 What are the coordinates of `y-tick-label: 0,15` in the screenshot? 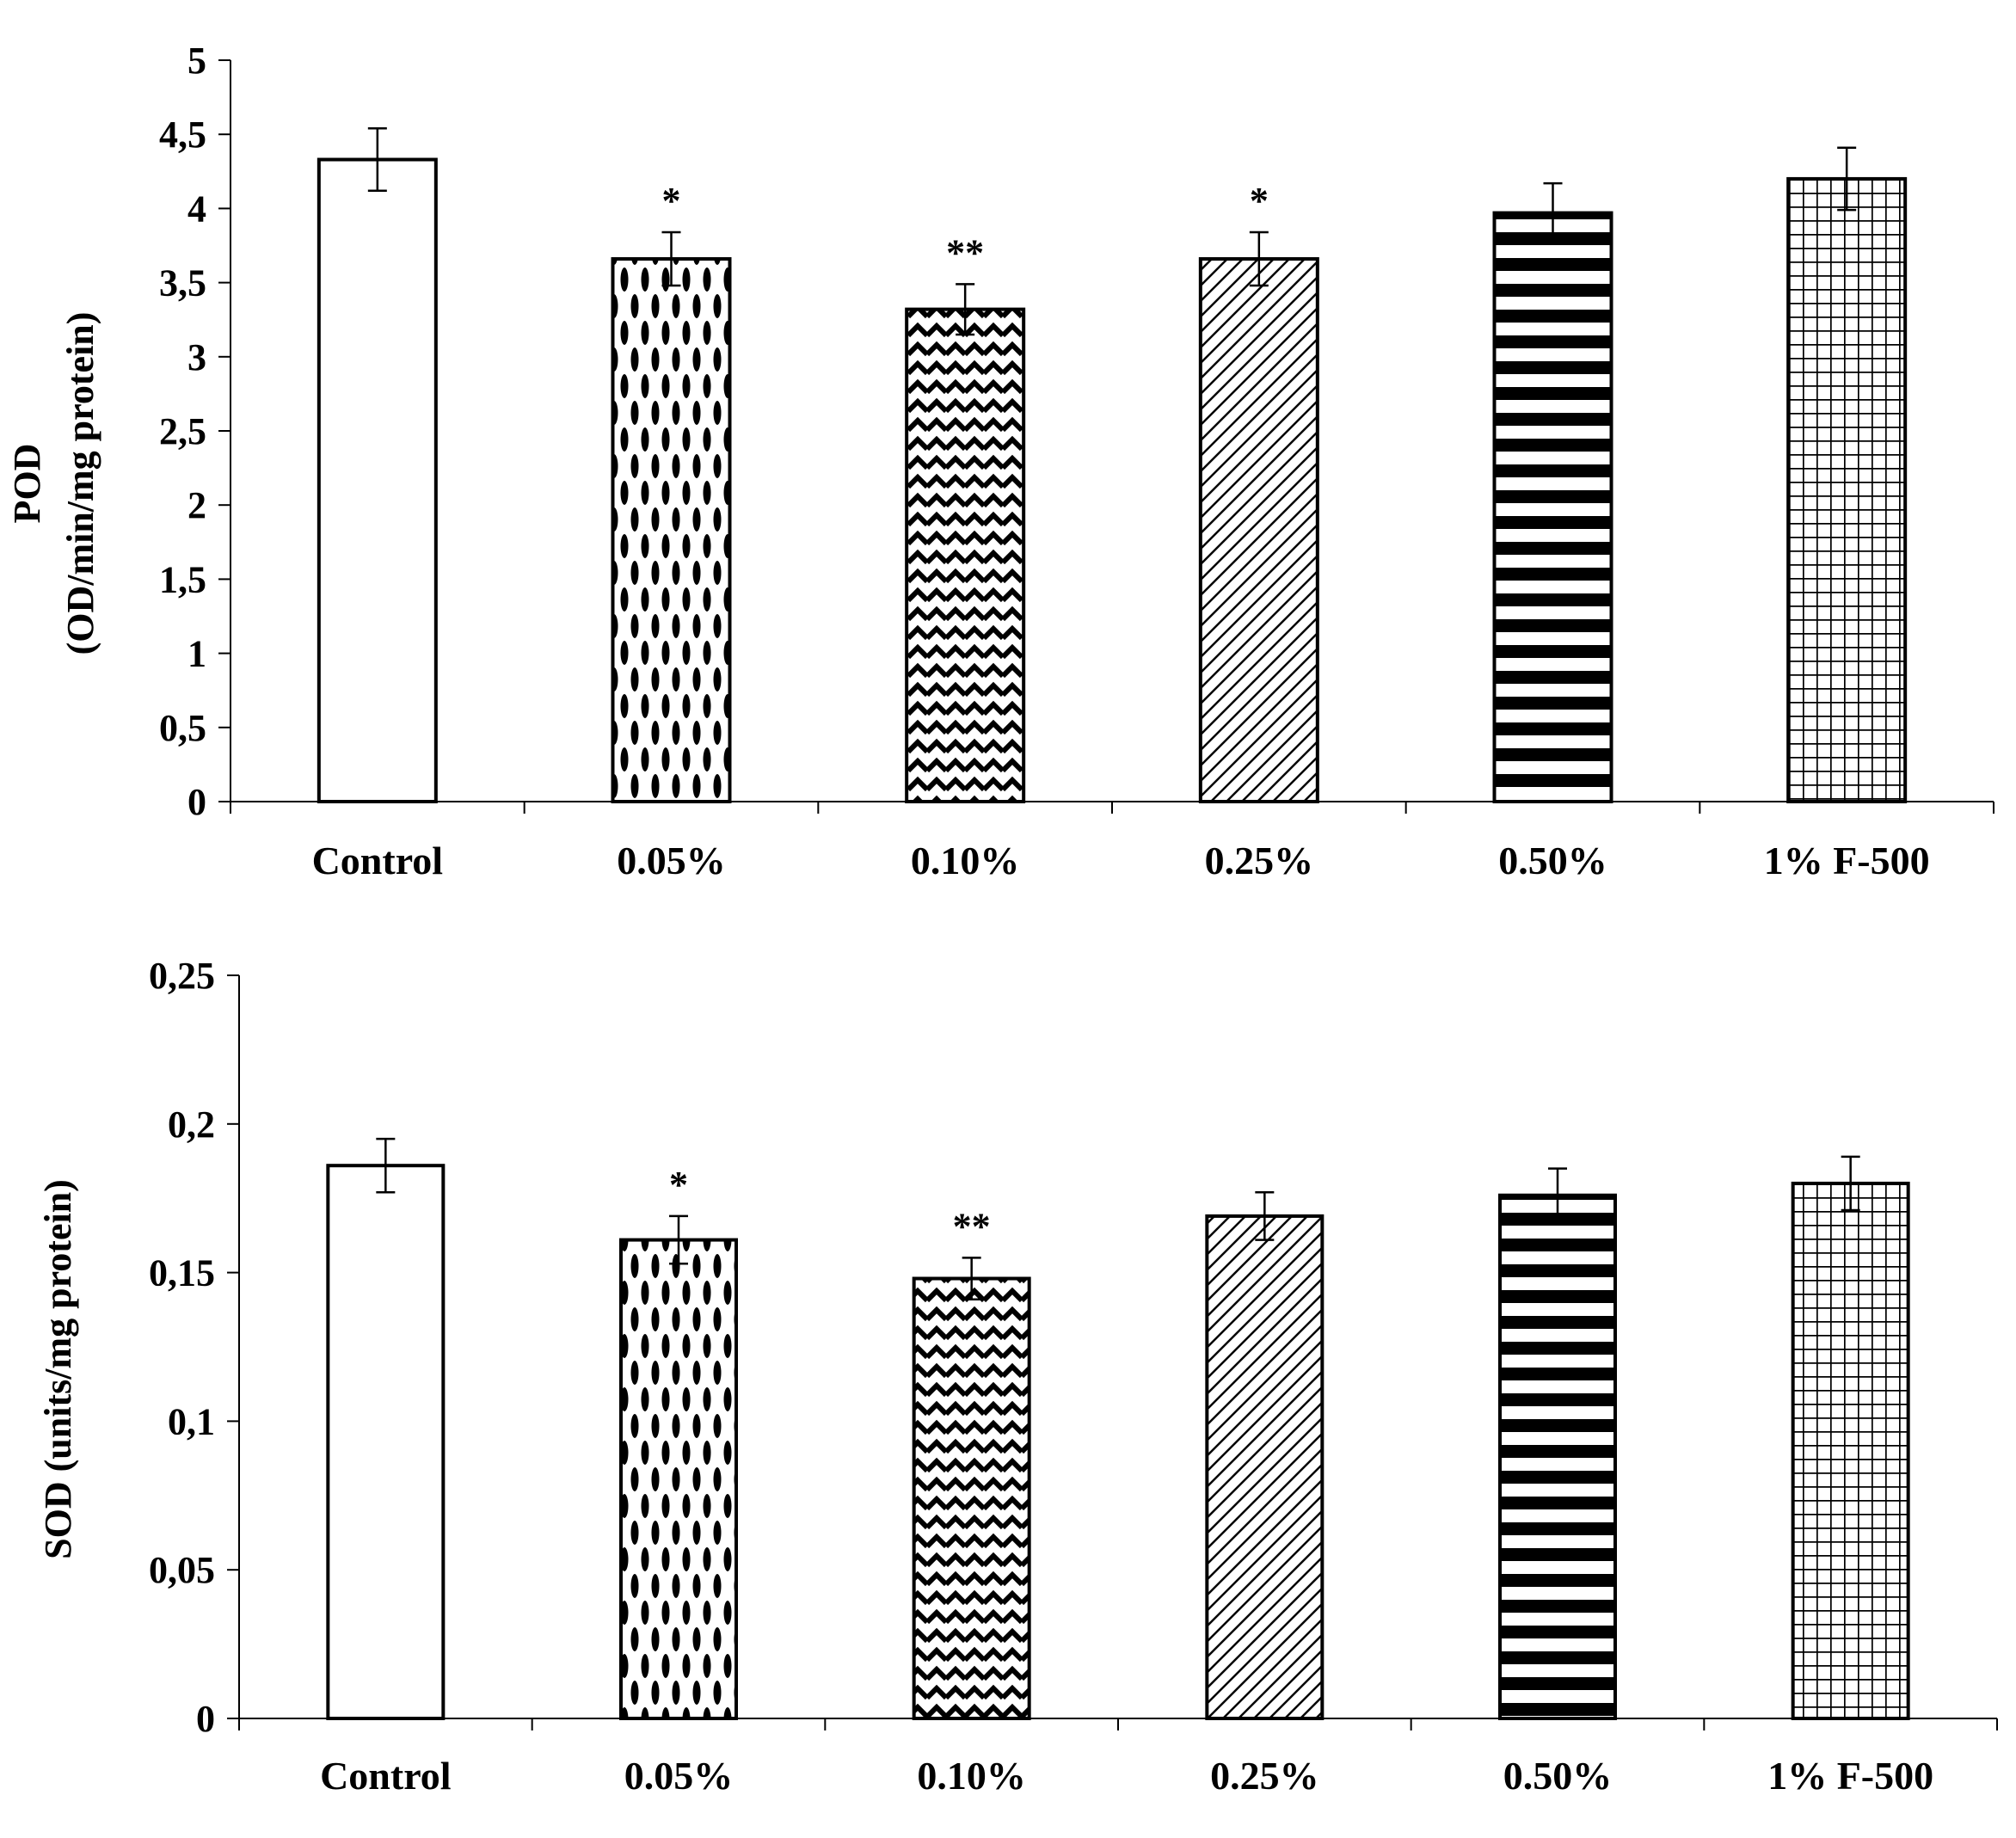 It's located at (182, 1273).